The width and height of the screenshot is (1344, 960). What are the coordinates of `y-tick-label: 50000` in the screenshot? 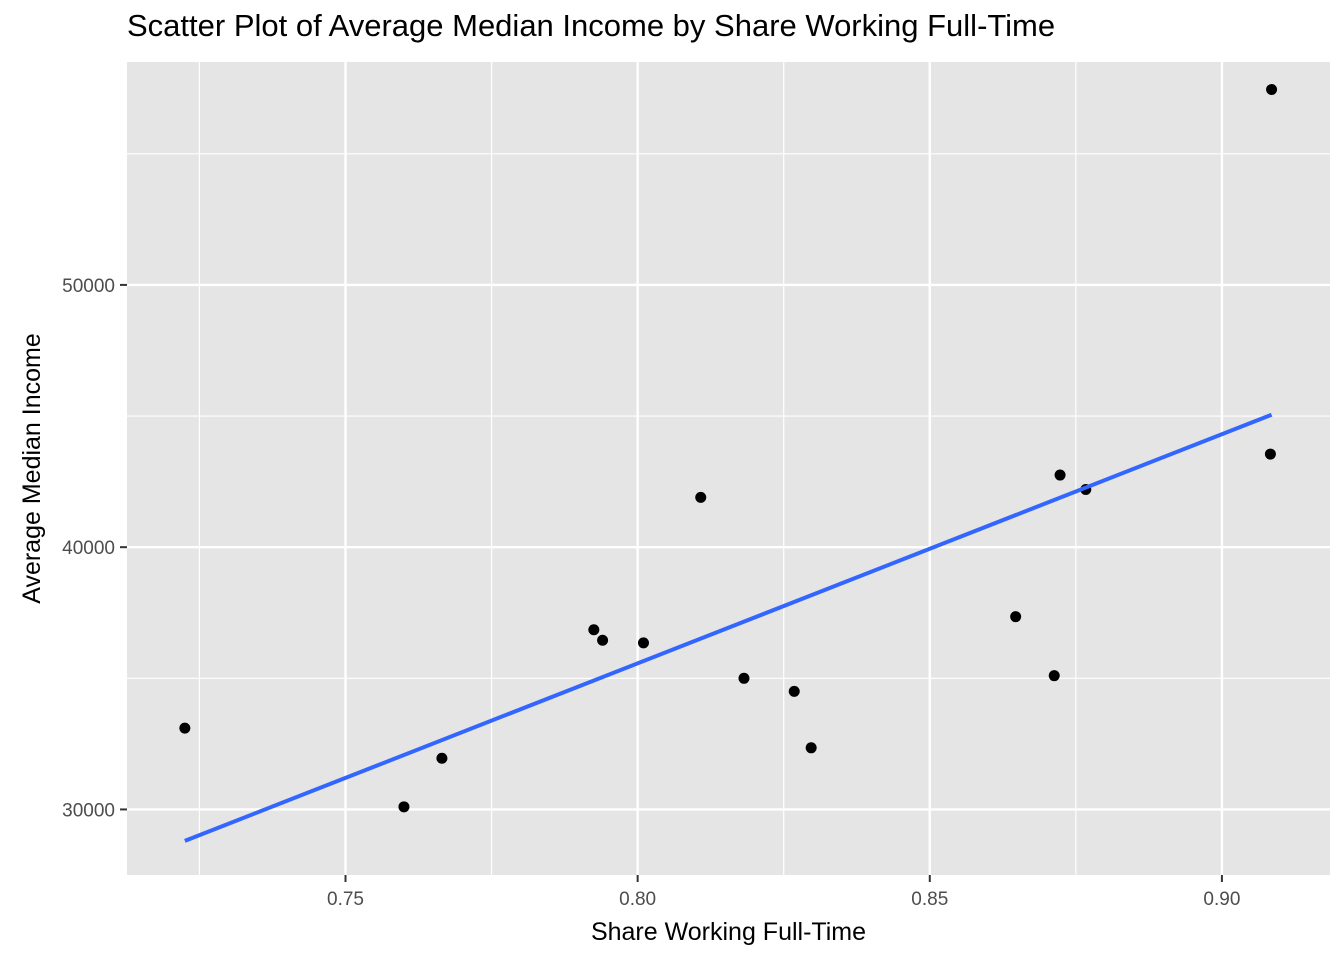 It's located at (88, 286).